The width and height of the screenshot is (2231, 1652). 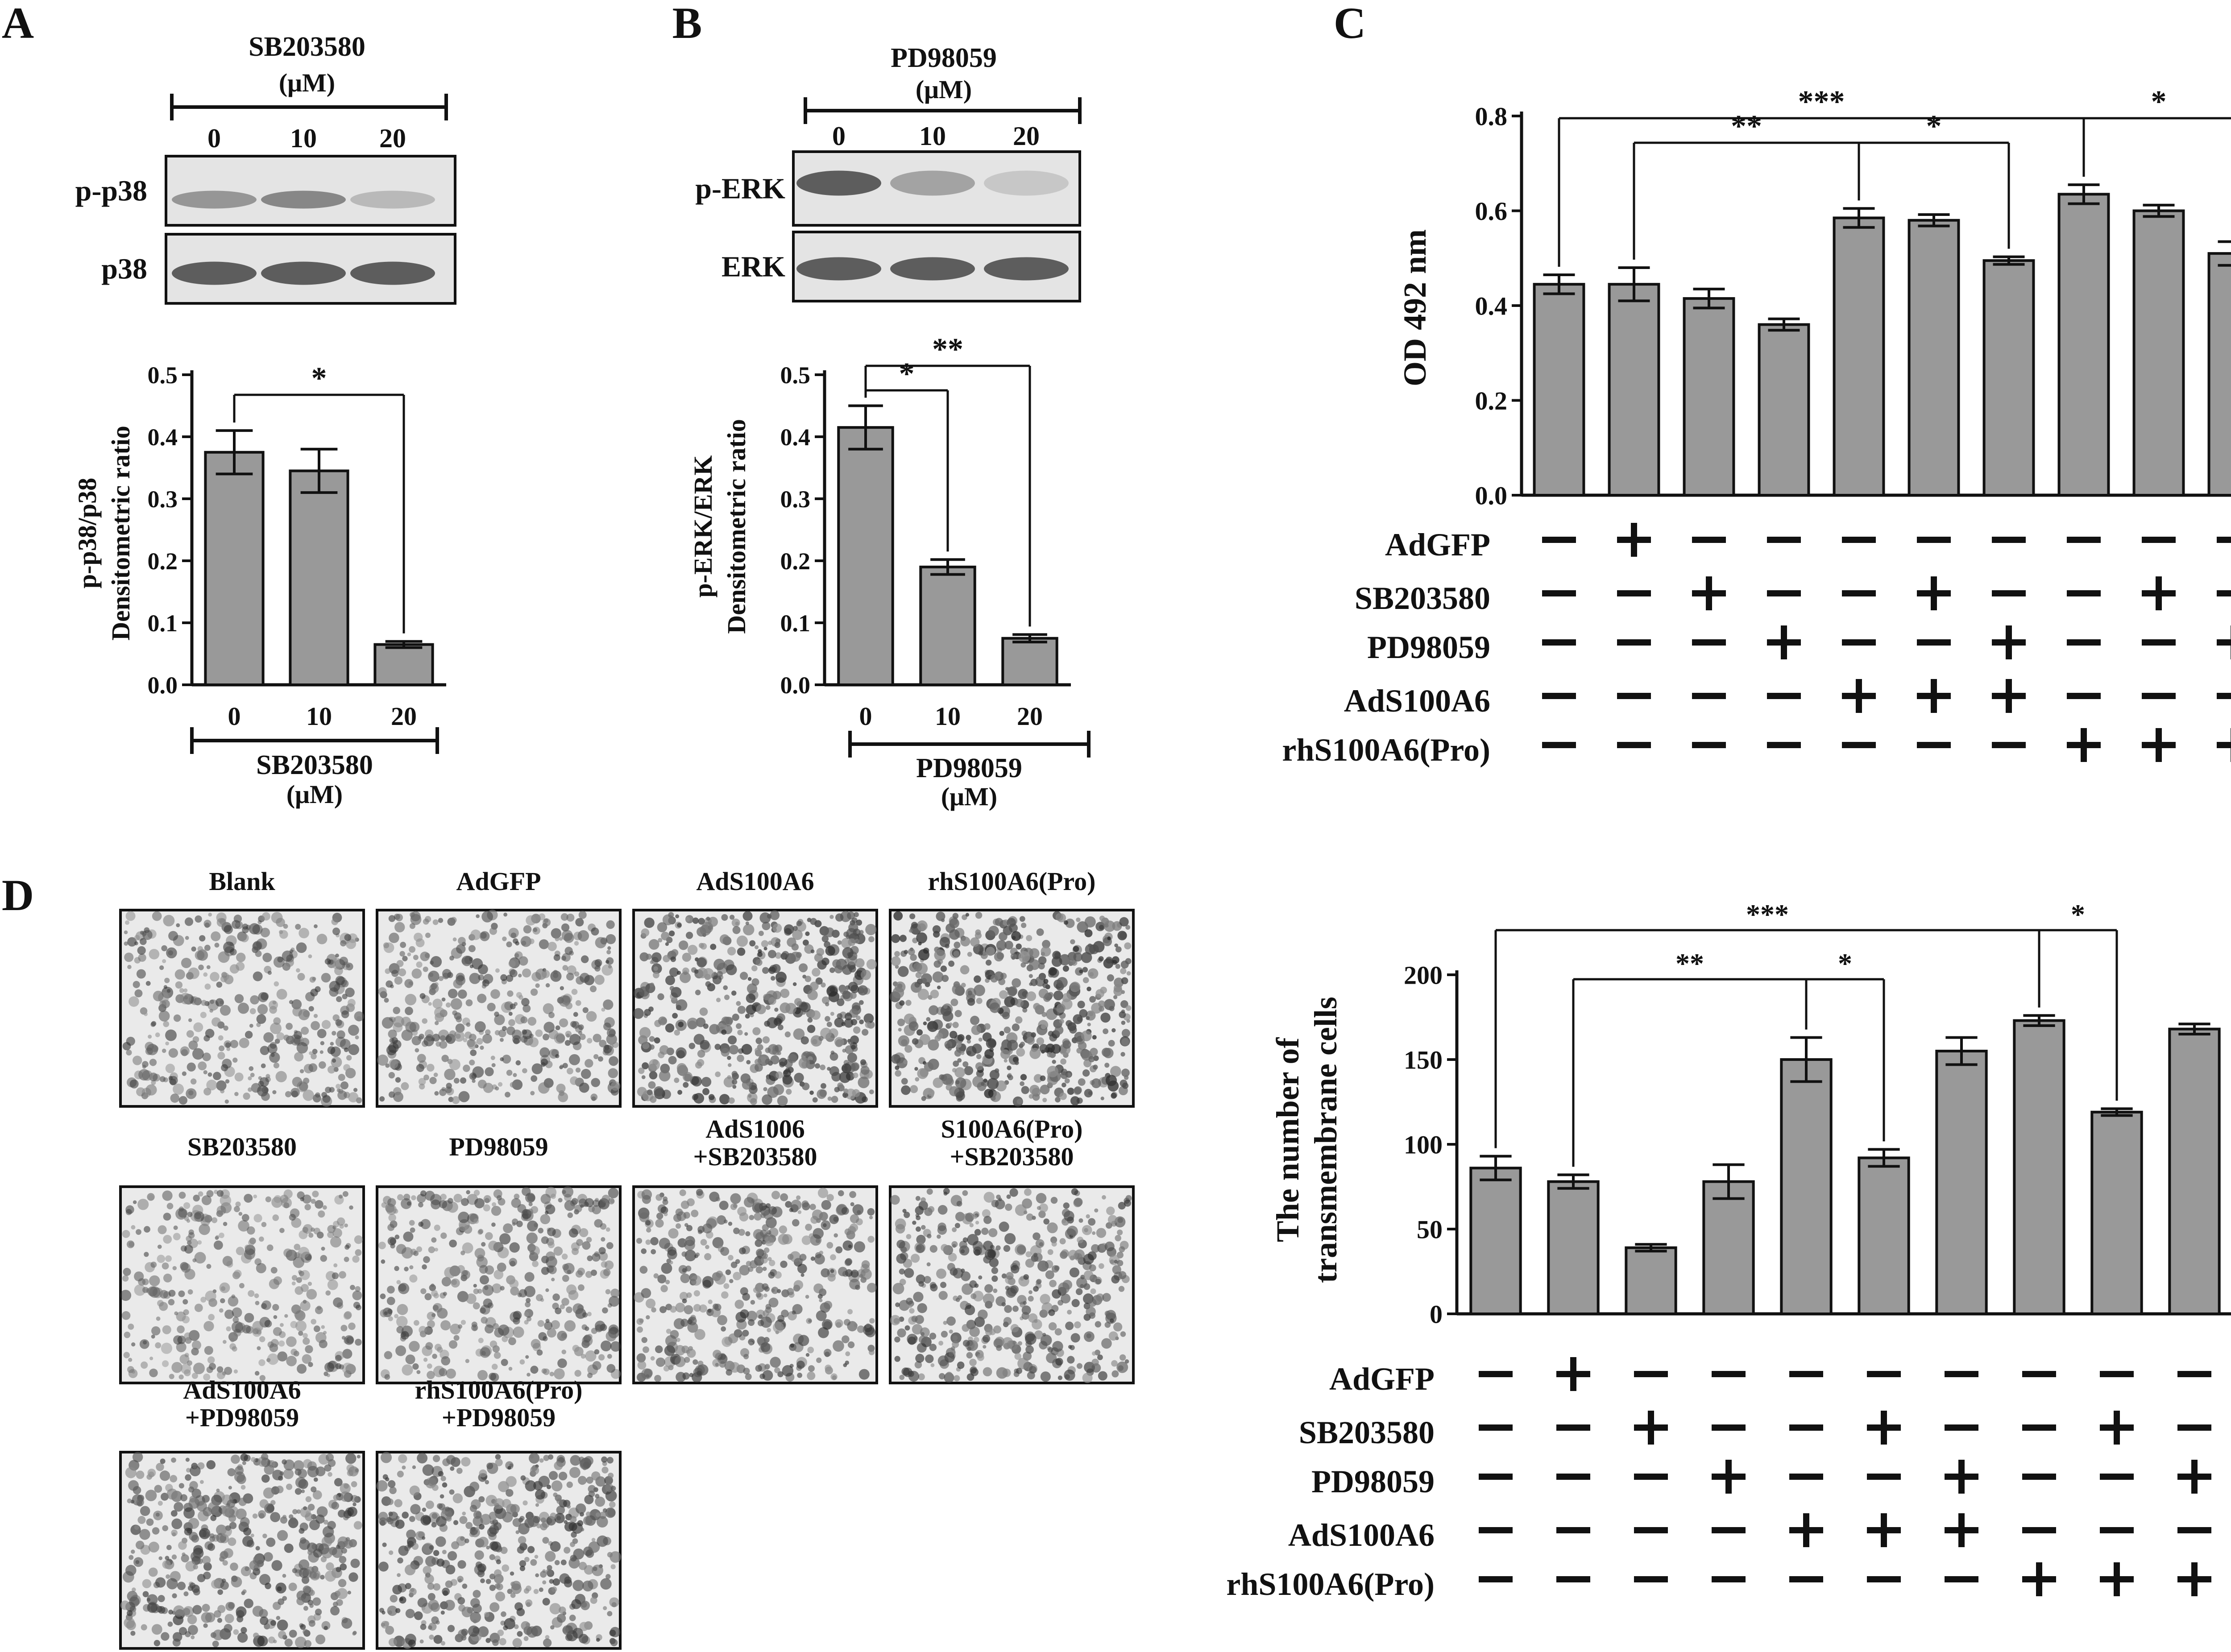 What do you see at coordinates (1288, 1139) in the screenshot?
I see `y-axis-label: The number of` at bounding box center [1288, 1139].